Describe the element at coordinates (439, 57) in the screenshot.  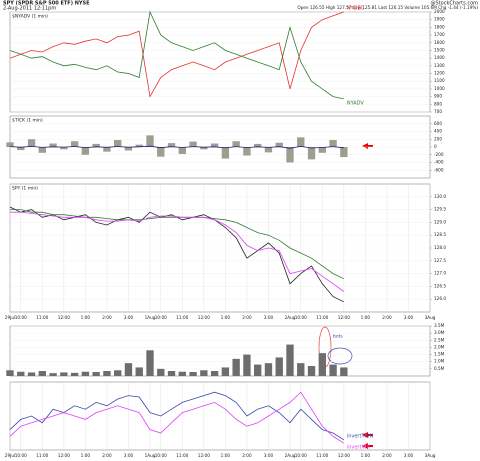
I see `y-tick-label: 1400` at that location.